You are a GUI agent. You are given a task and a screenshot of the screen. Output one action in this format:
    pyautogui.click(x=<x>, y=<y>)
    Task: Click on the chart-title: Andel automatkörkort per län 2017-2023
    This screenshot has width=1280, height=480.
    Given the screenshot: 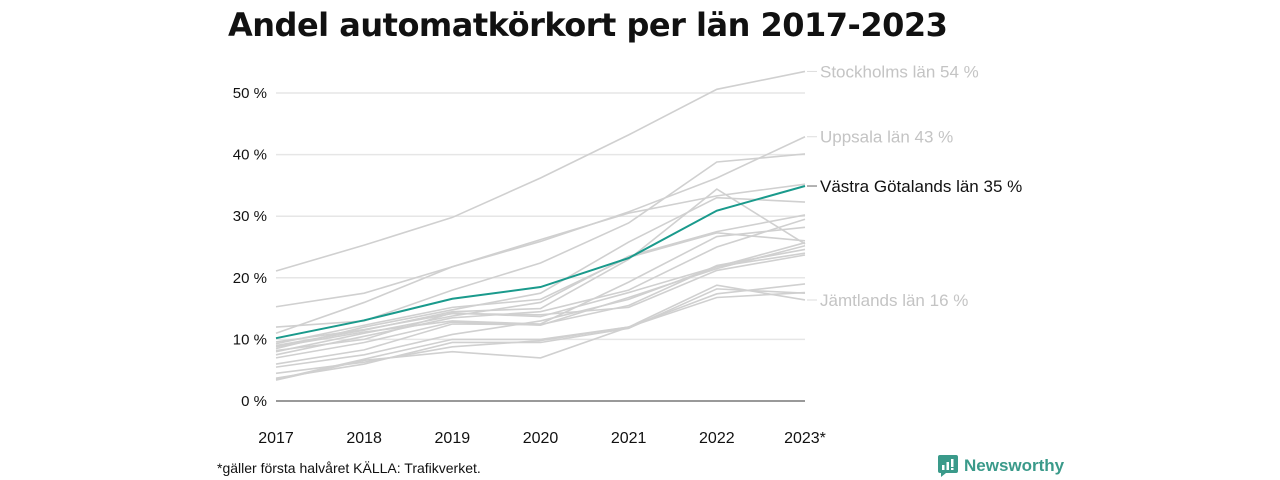 What is the action you would take?
    pyautogui.click(x=588, y=25)
    